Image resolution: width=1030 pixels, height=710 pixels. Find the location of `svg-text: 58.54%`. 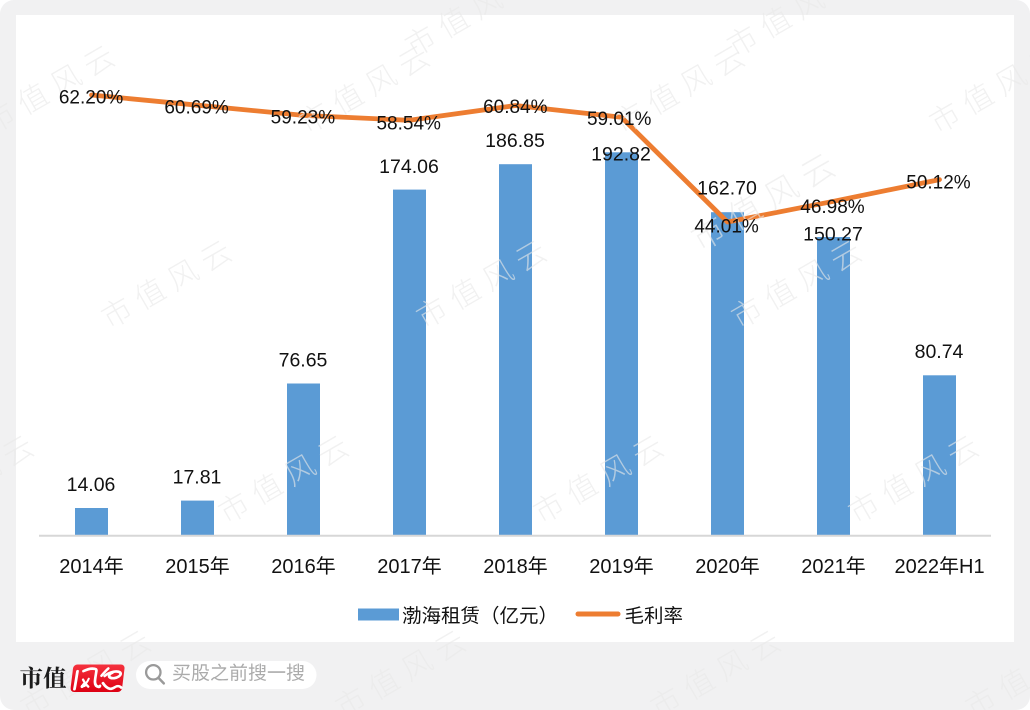

svg-text: 58.54% is located at coordinates (408, 123).